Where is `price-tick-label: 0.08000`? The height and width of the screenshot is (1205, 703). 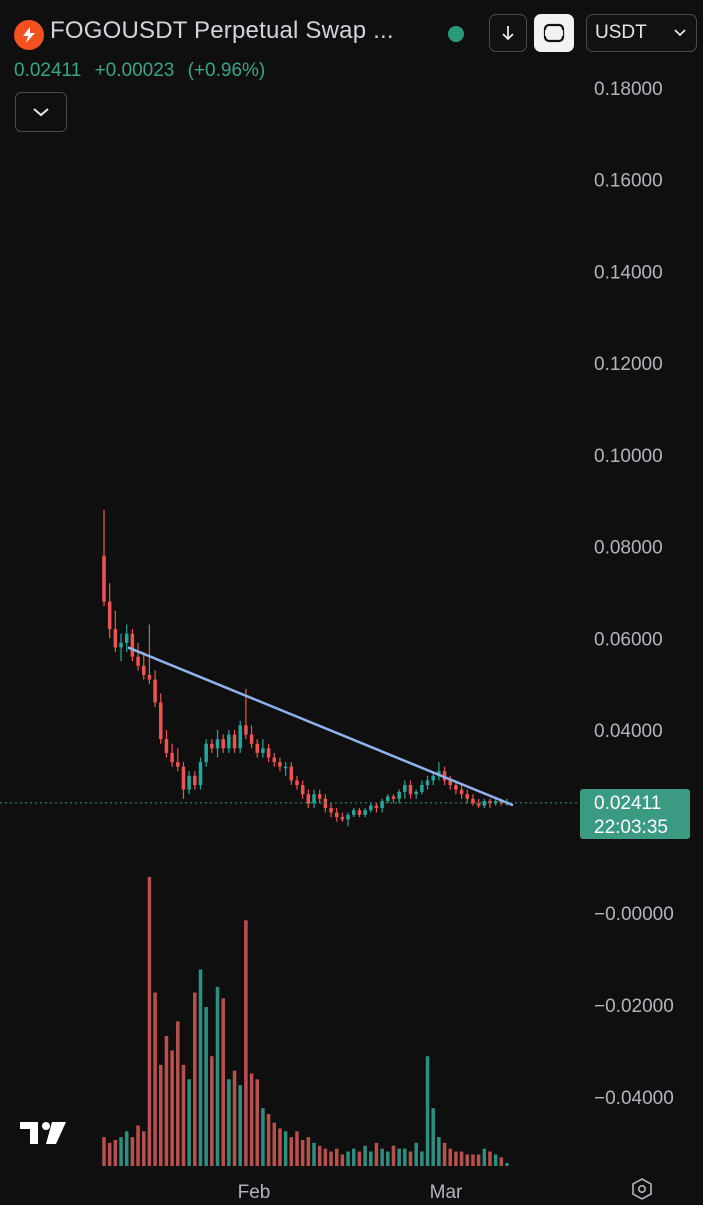
price-tick-label: 0.08000 is located at coordinates (628, 548).